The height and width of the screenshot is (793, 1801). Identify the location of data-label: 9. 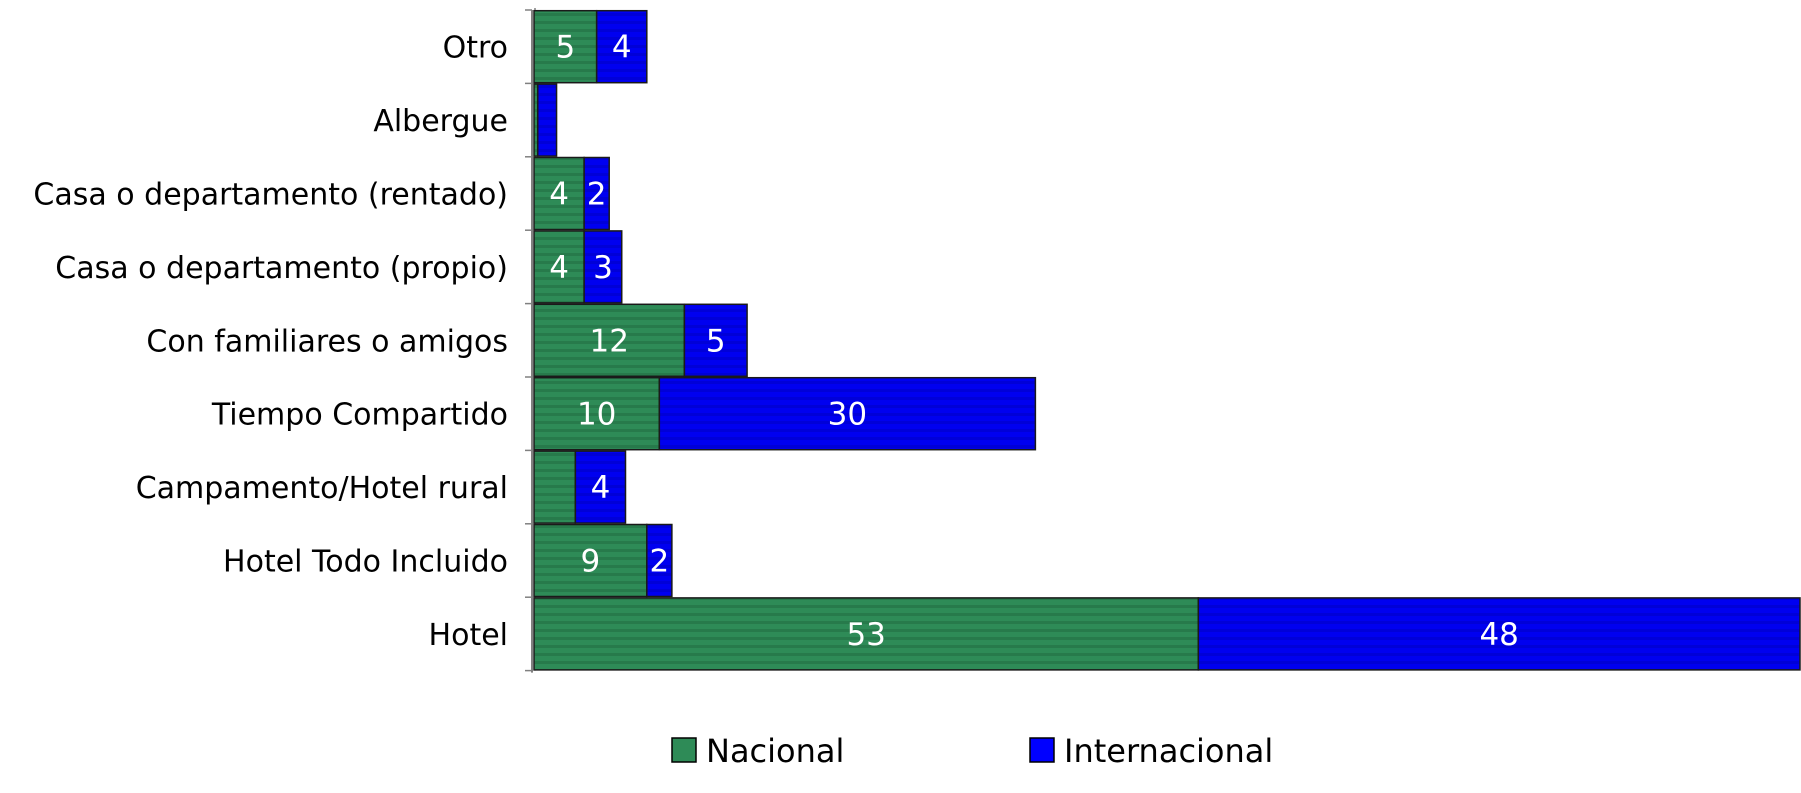
(591, 562).